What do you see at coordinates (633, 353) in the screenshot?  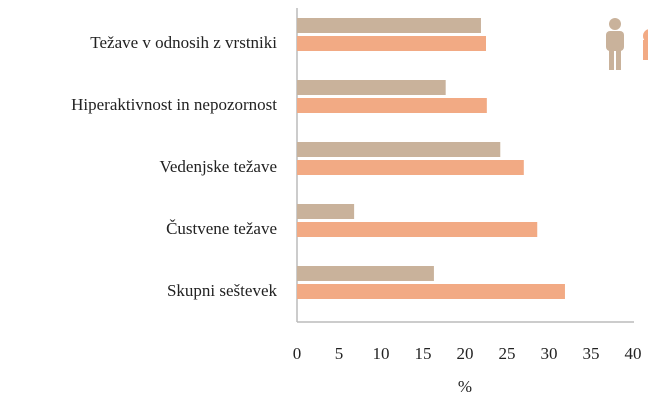 I see `x-tick-label: 40` at bounding box center [633, 353].